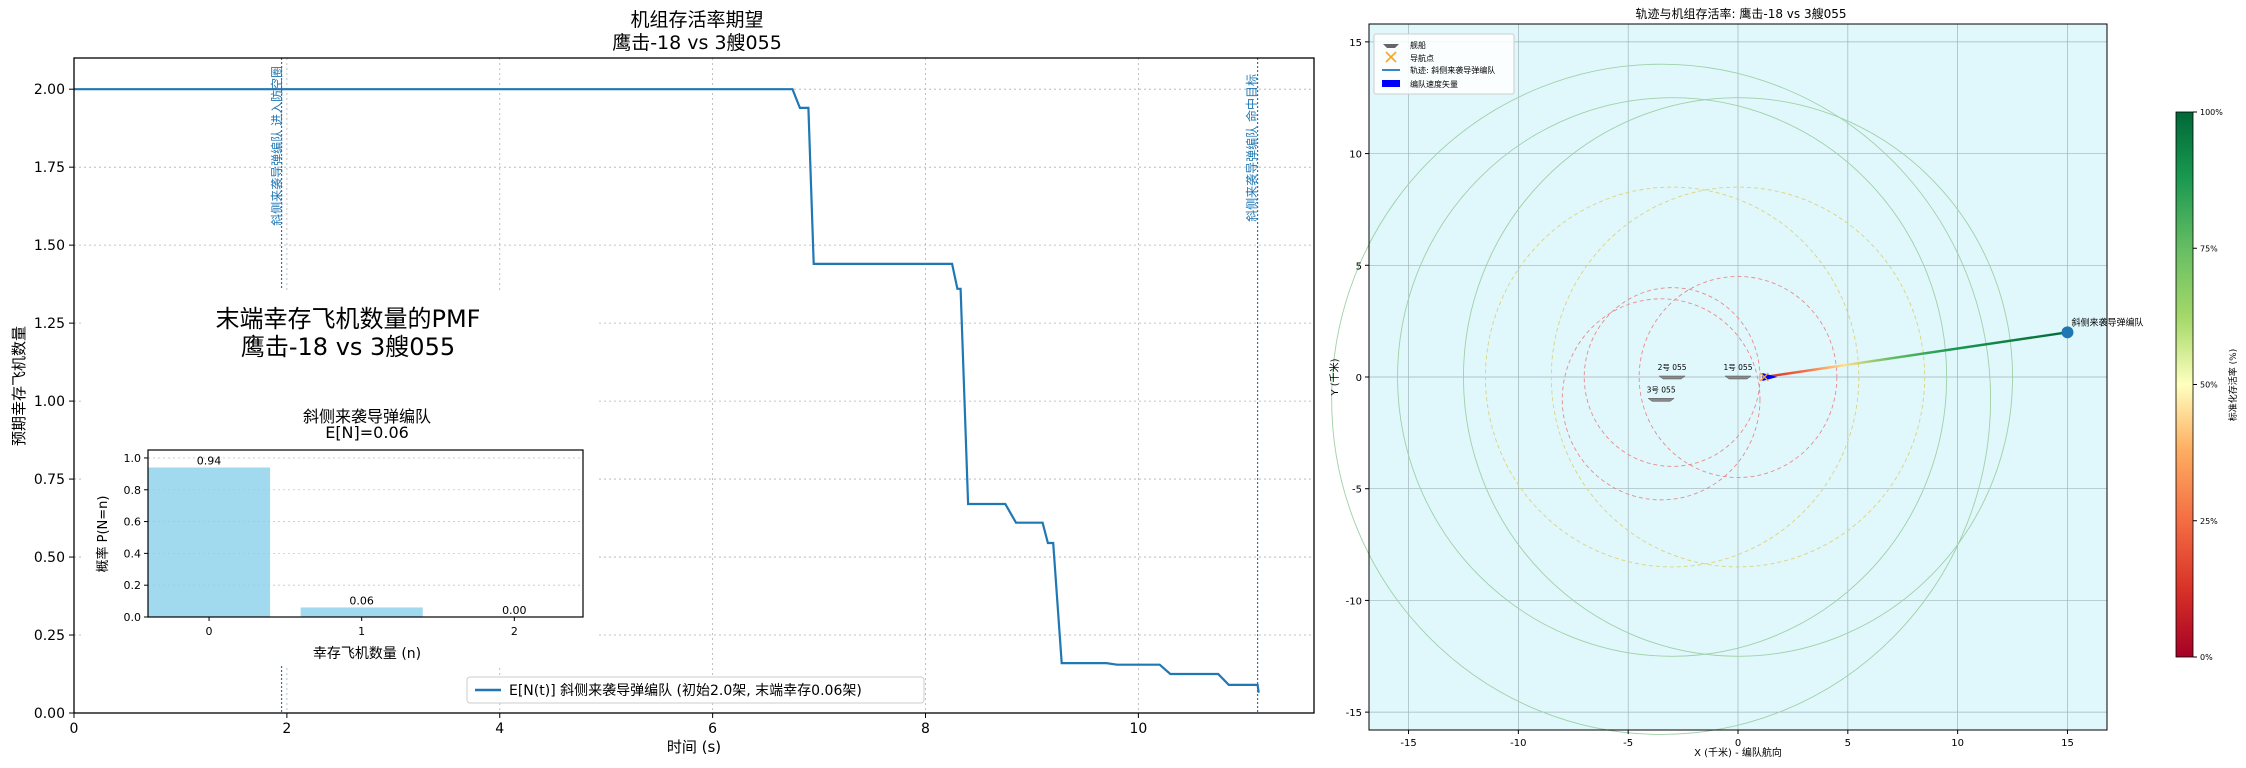 The image size is (2246, 768). What do you see at coordinates (2209, 521) in the screenshot?
I see `colorbar-tick-label: 25%` at bounding box center [2209, 521].